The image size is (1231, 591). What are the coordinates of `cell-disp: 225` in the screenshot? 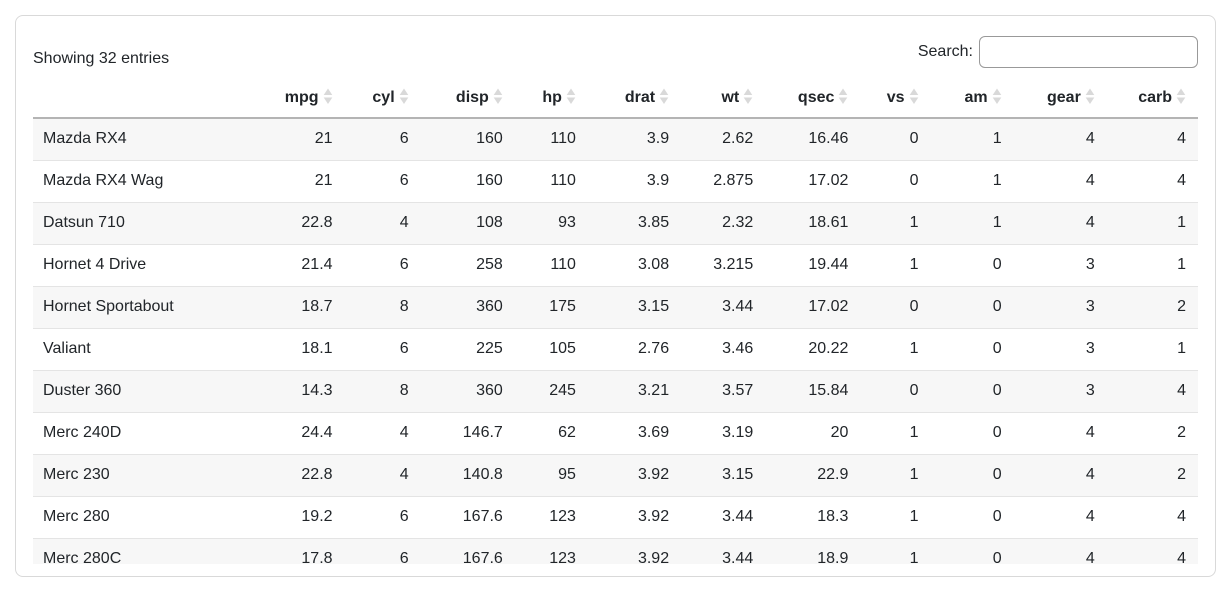 It's located at (467, 349).